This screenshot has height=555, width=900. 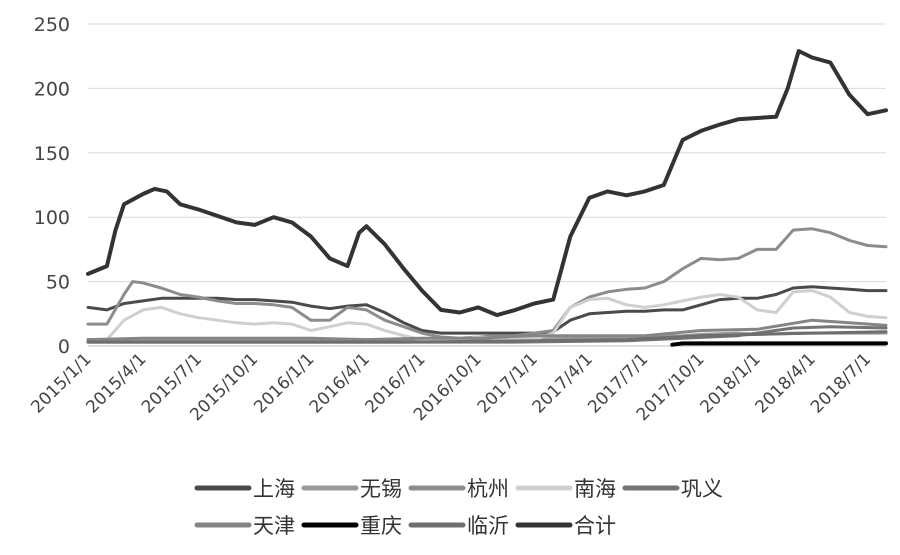 I want to click on legend-item: 无锡, so click(x=351, y=489).